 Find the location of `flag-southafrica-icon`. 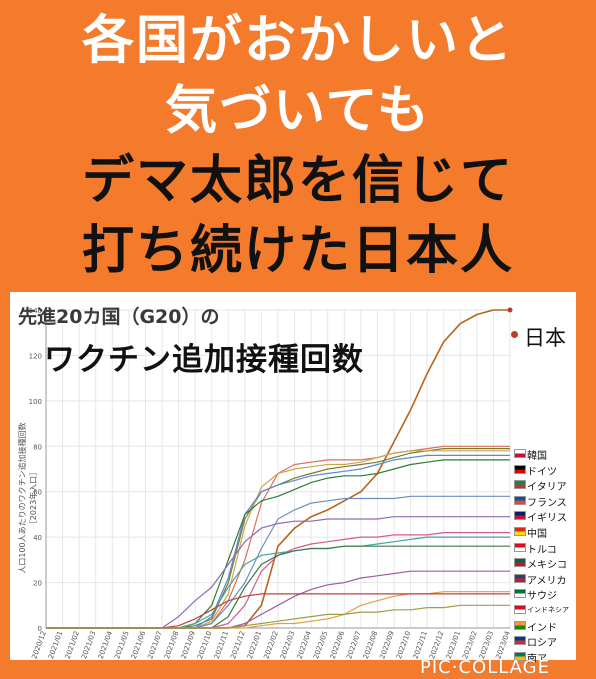

flag-southafrica-icon is located at coordinates (520, 656).